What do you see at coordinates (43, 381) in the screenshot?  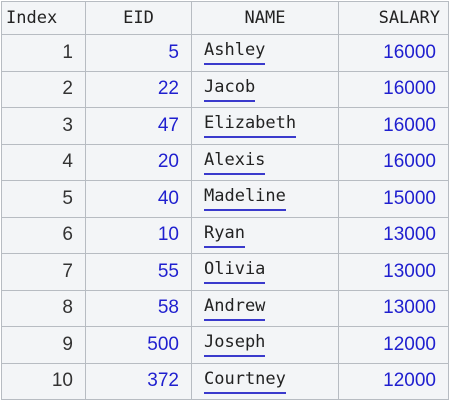 I see `index-cell: 10` at bounding box center [43, 381].